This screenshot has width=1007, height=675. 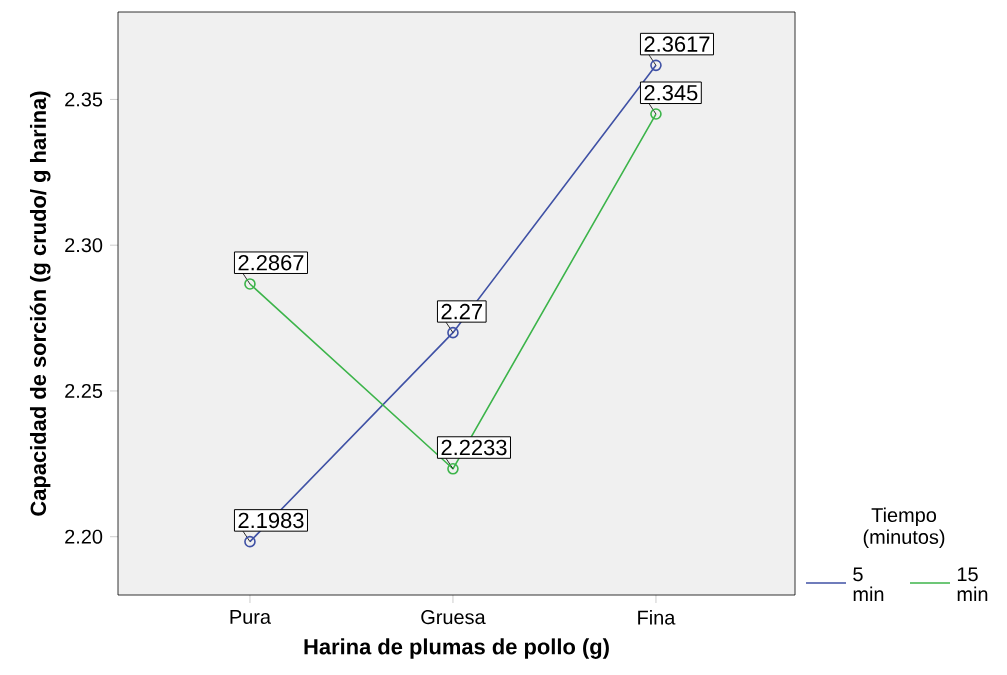 What do you see at coordinates (904, 527) in the screenshot?
I see `legend-title: Tiempo (minutos)` at bounding box center [904, 527].